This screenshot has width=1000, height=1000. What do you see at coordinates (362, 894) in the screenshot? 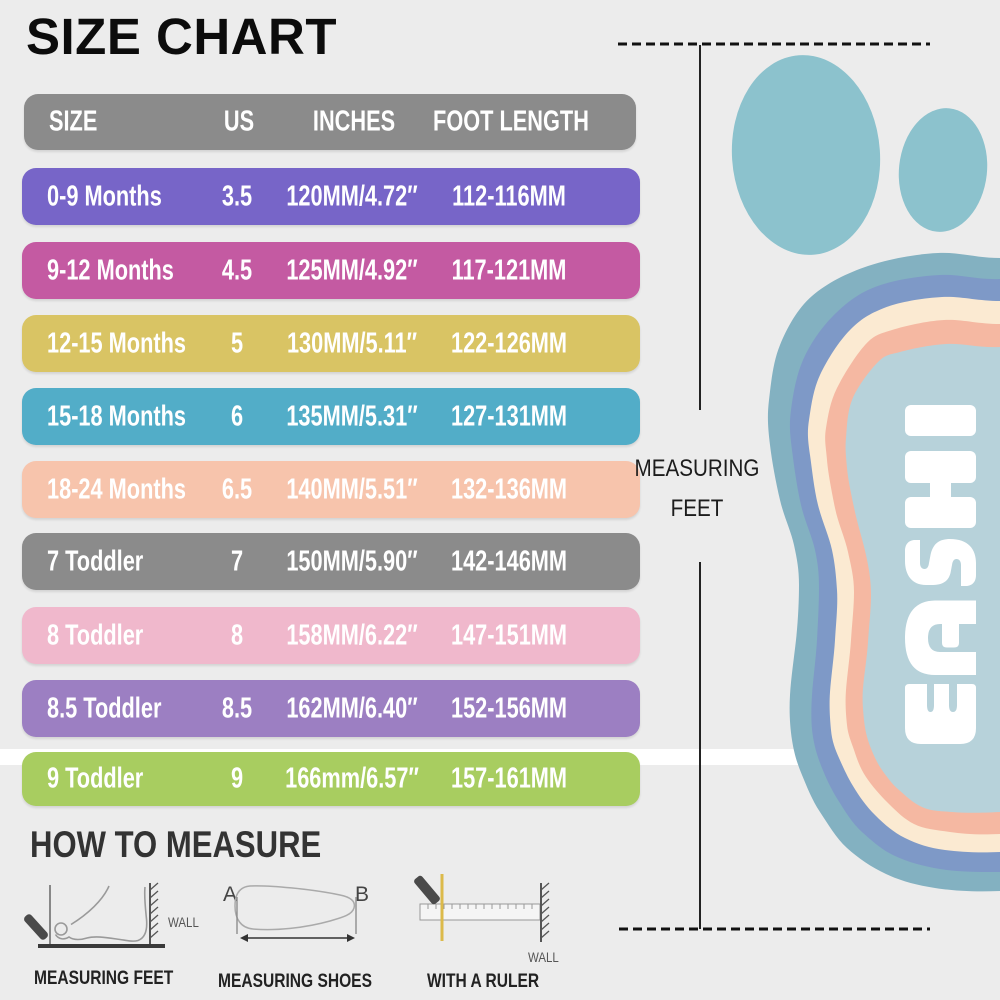
I see `svg-text: B` at bounding box center [362, 894].